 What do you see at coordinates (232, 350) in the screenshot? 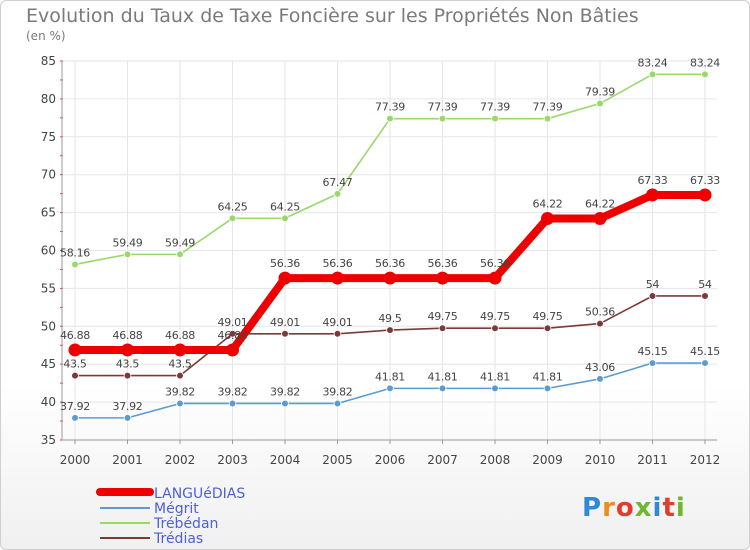
I see `point-languedias-2003` at bounding box center [232, 350].